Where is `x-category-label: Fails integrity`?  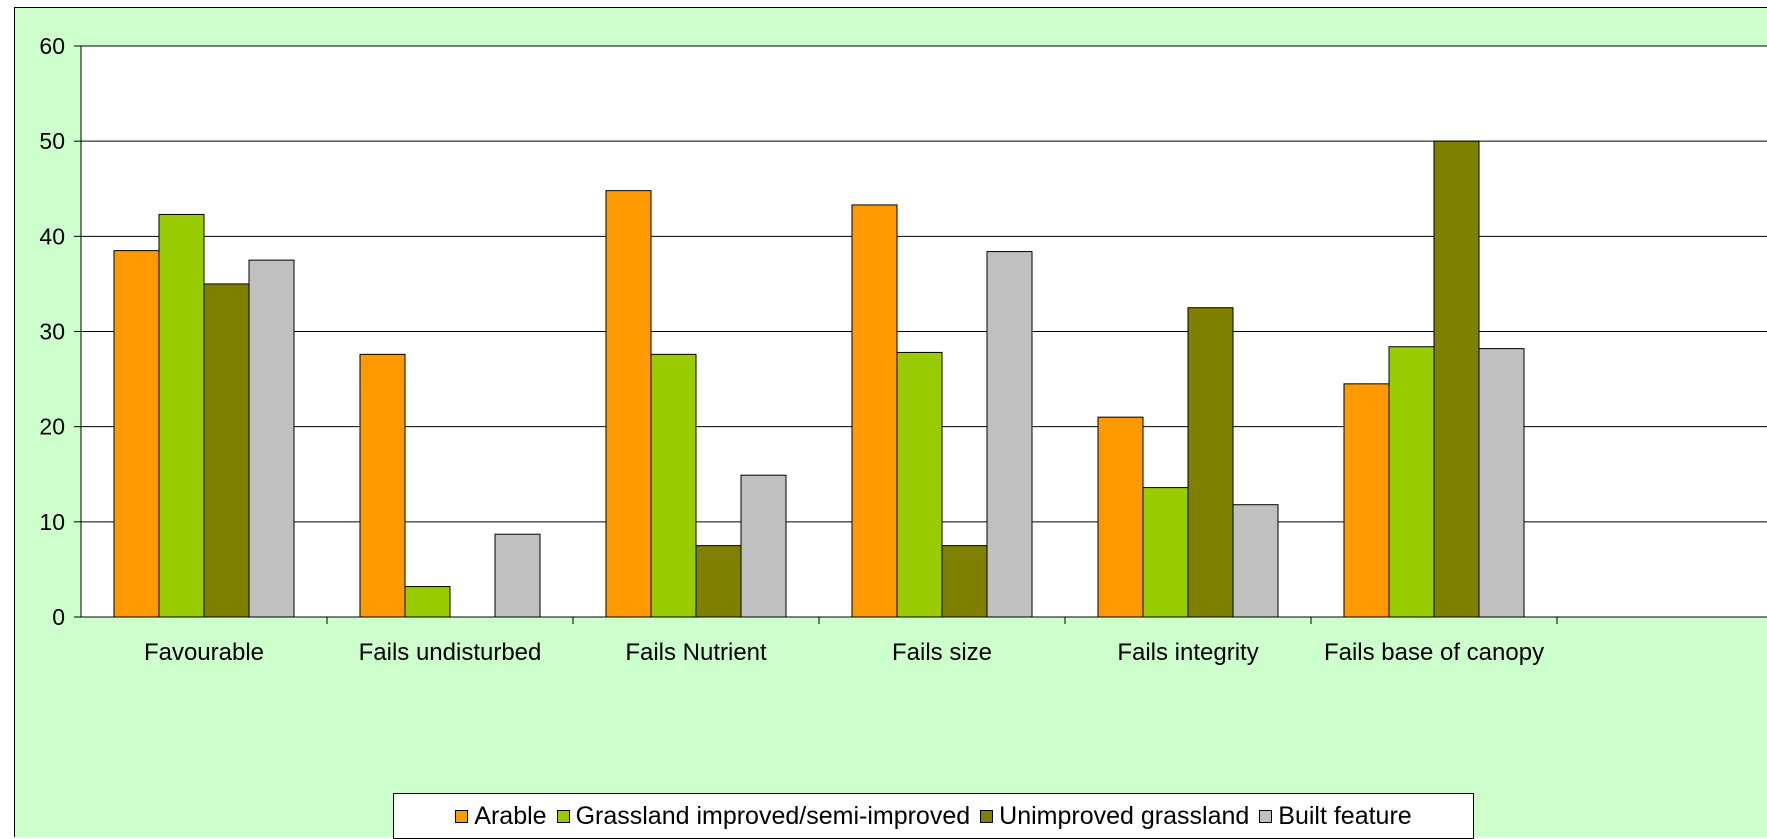
x-category-label: Fails integrity is located at coordinates (1187, 652).